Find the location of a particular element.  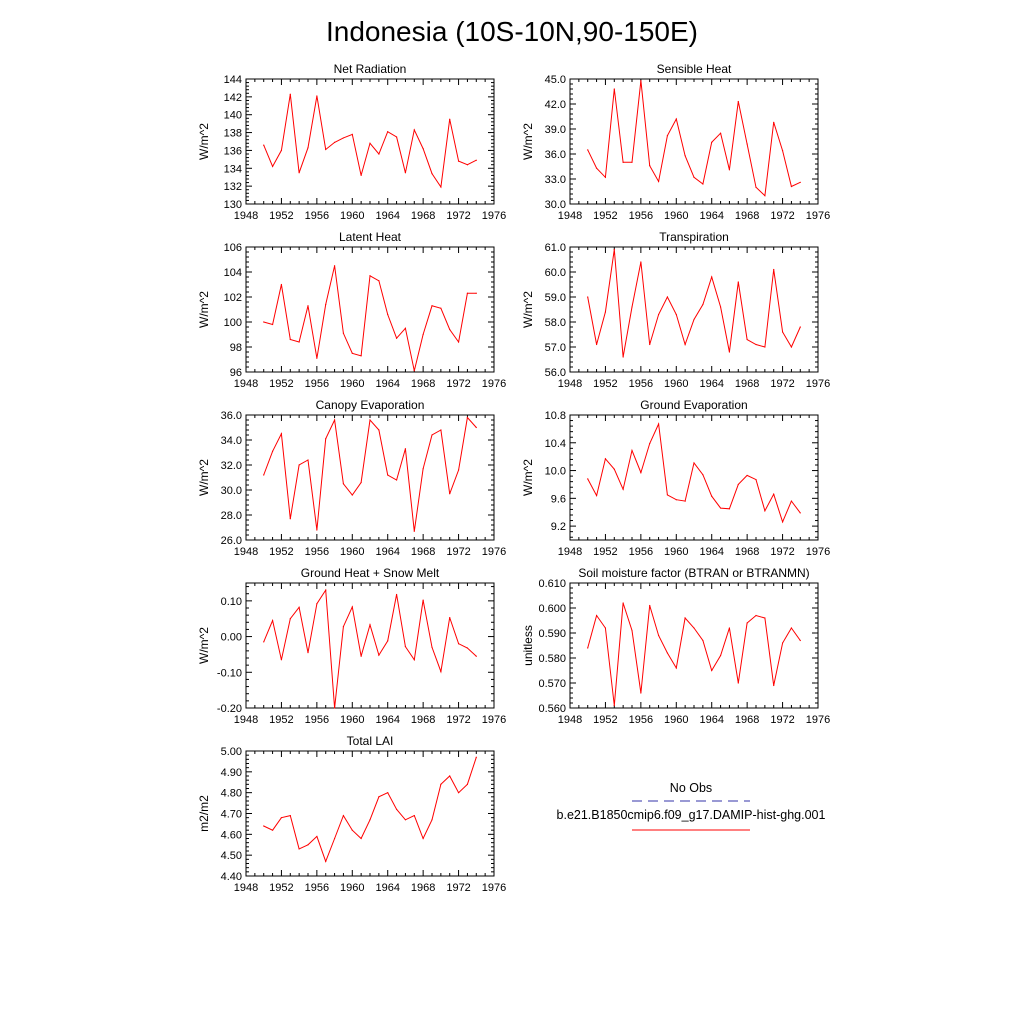

panel-title: Latent Heat is located at coordinates (370, 237).